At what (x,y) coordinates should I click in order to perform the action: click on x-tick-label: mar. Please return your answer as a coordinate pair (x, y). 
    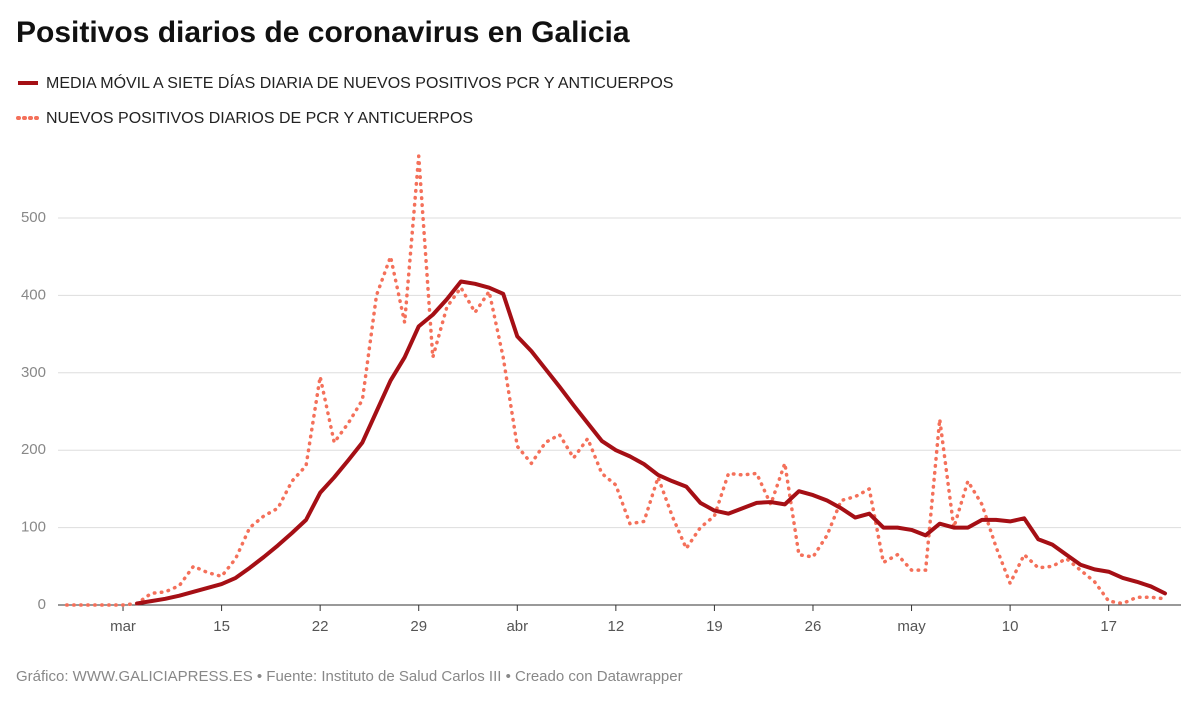
    Looking at the image, I should click on (123, 626).